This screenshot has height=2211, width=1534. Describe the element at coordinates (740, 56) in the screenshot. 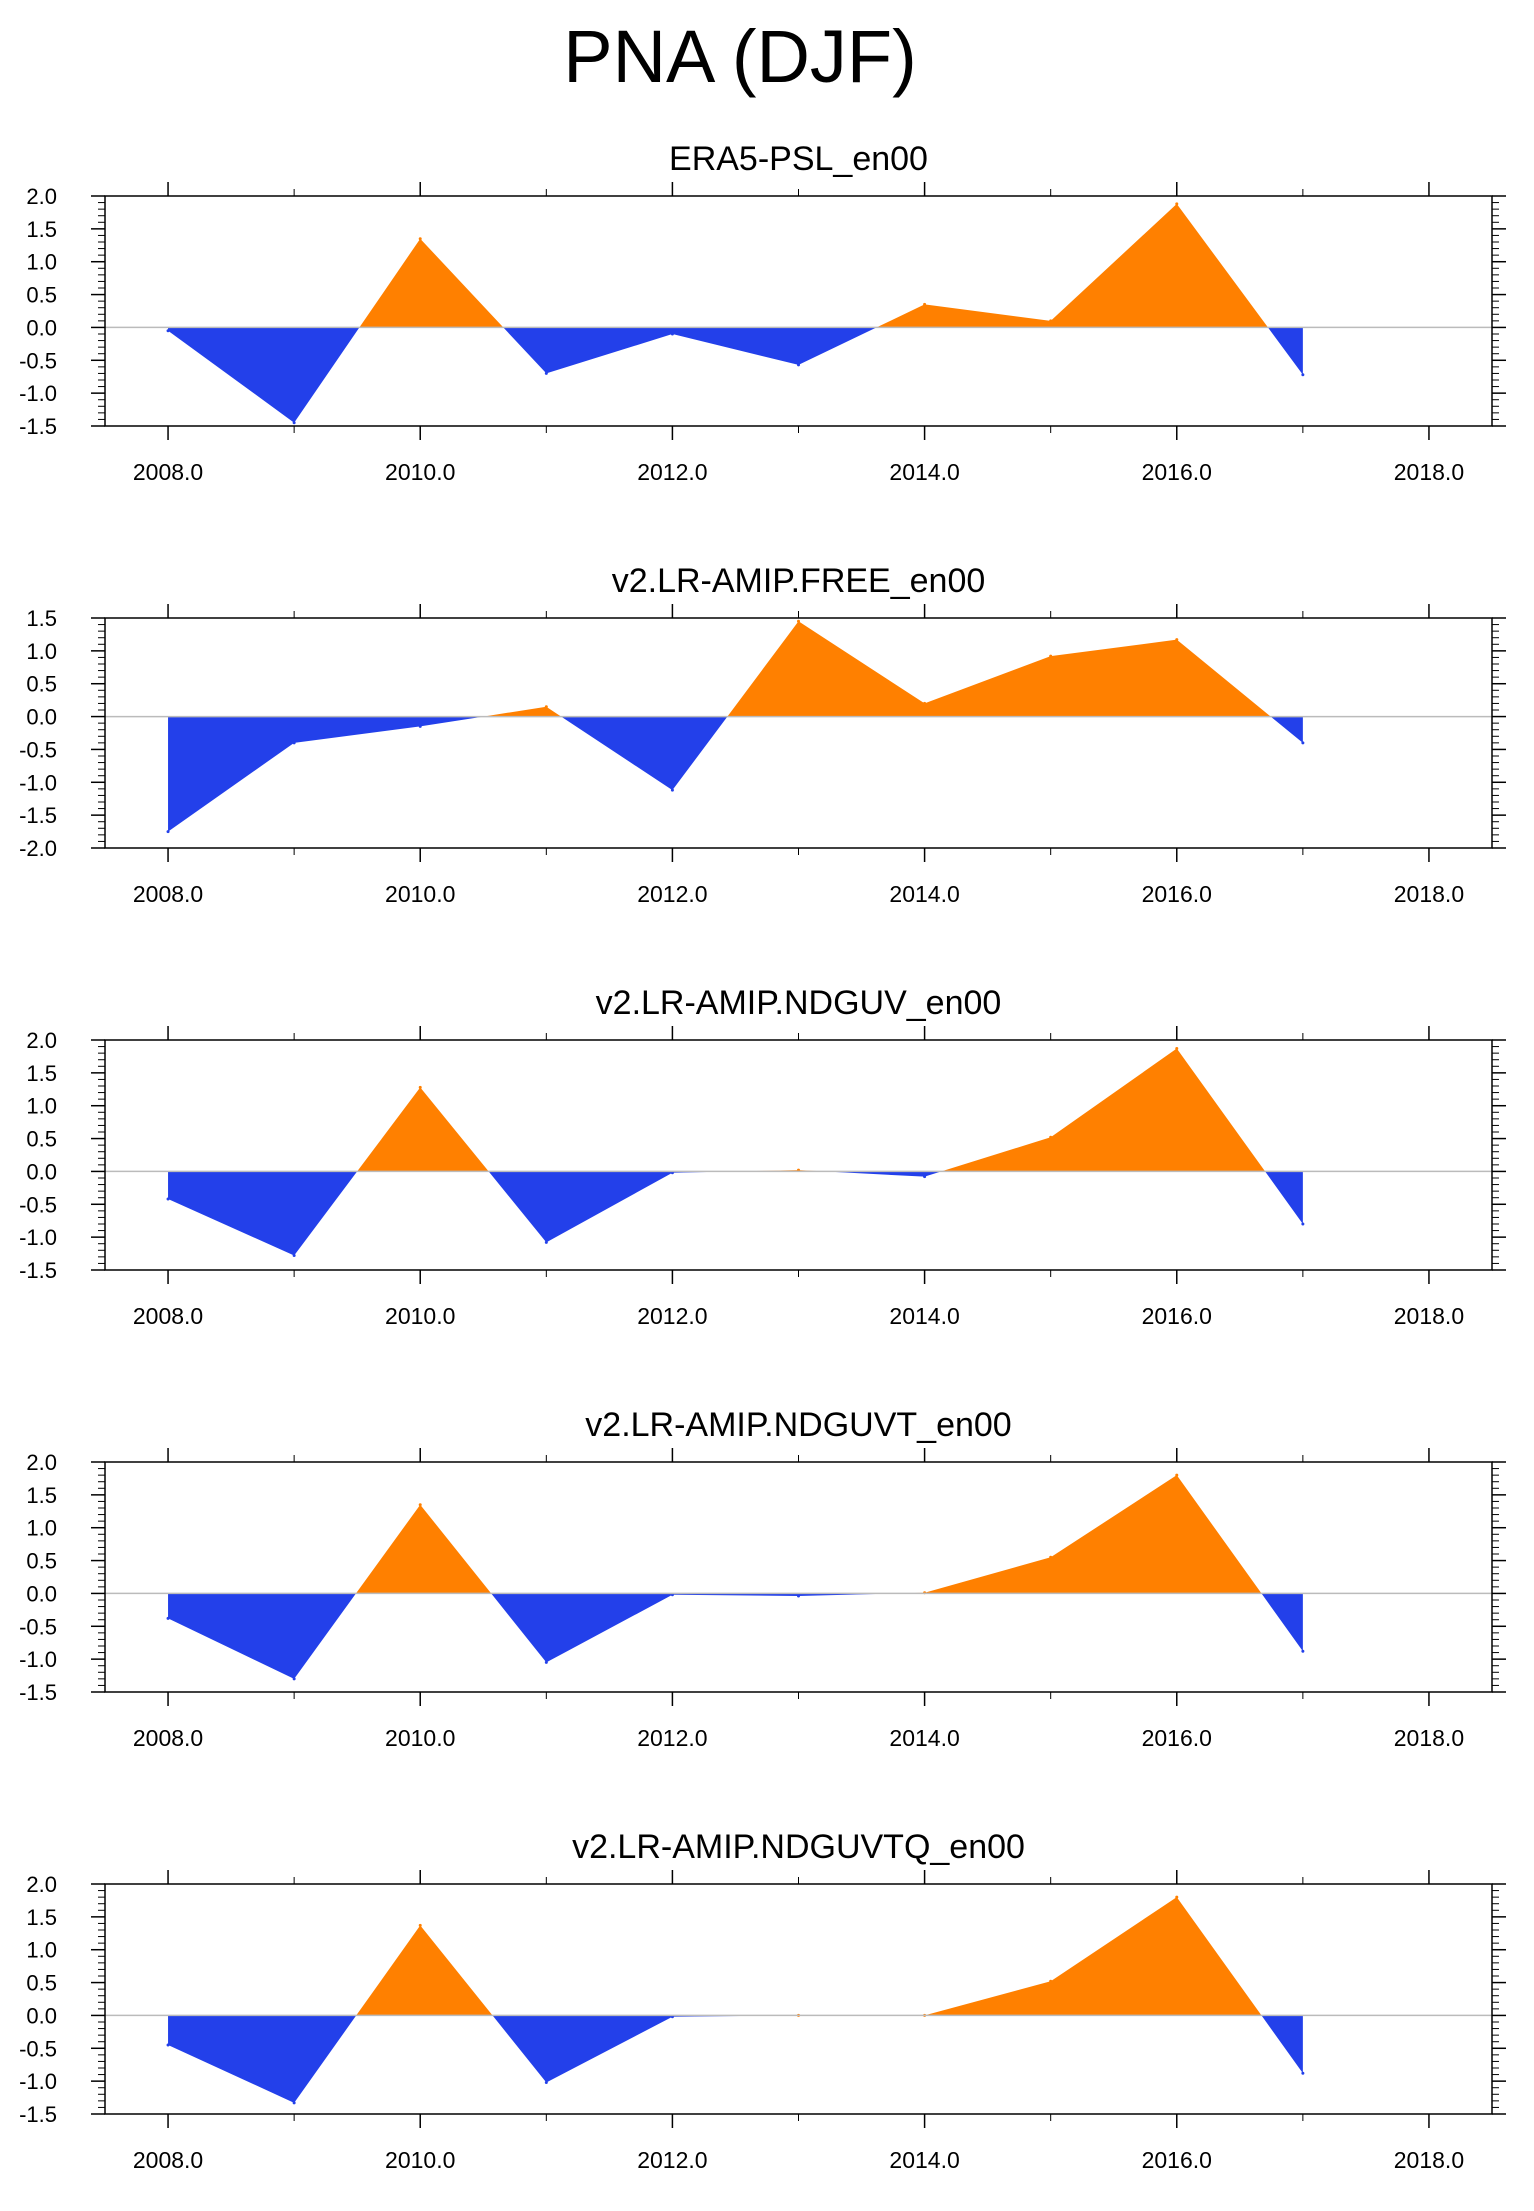

I see `figure-title: PNA (DJF)` at that location.